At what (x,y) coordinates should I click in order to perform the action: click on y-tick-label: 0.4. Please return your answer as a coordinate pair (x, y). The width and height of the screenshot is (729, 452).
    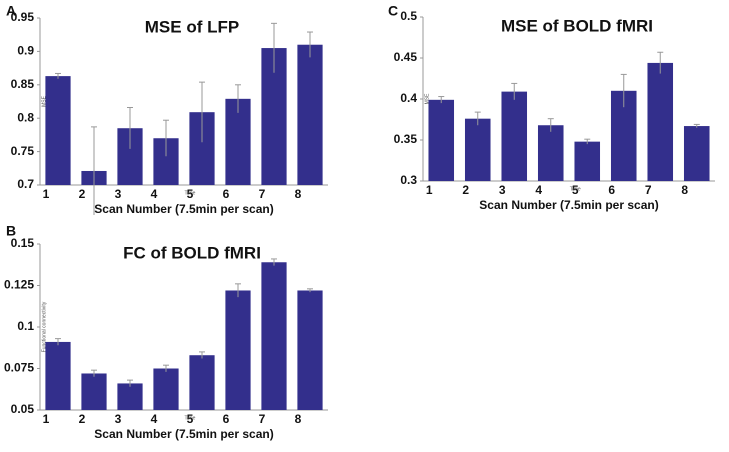
    Looking at the image, I should click on (408, 98).